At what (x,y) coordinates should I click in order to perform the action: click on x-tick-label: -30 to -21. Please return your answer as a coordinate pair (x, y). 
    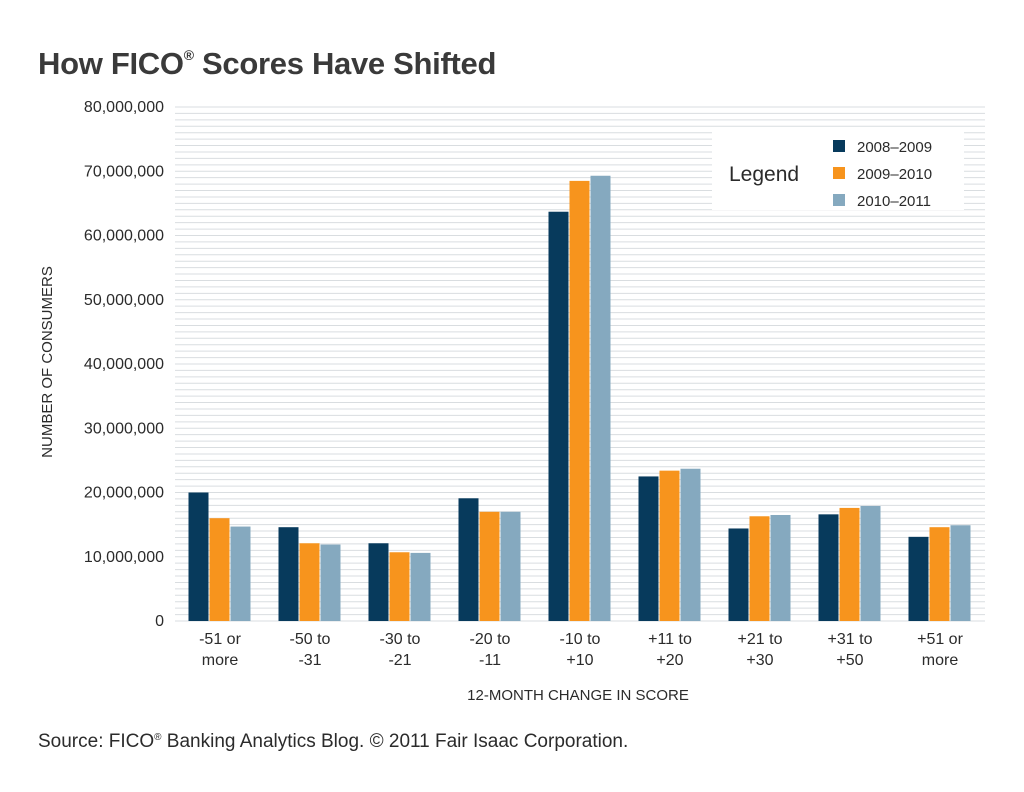
    Looking at the image, I should click on (400, 650).